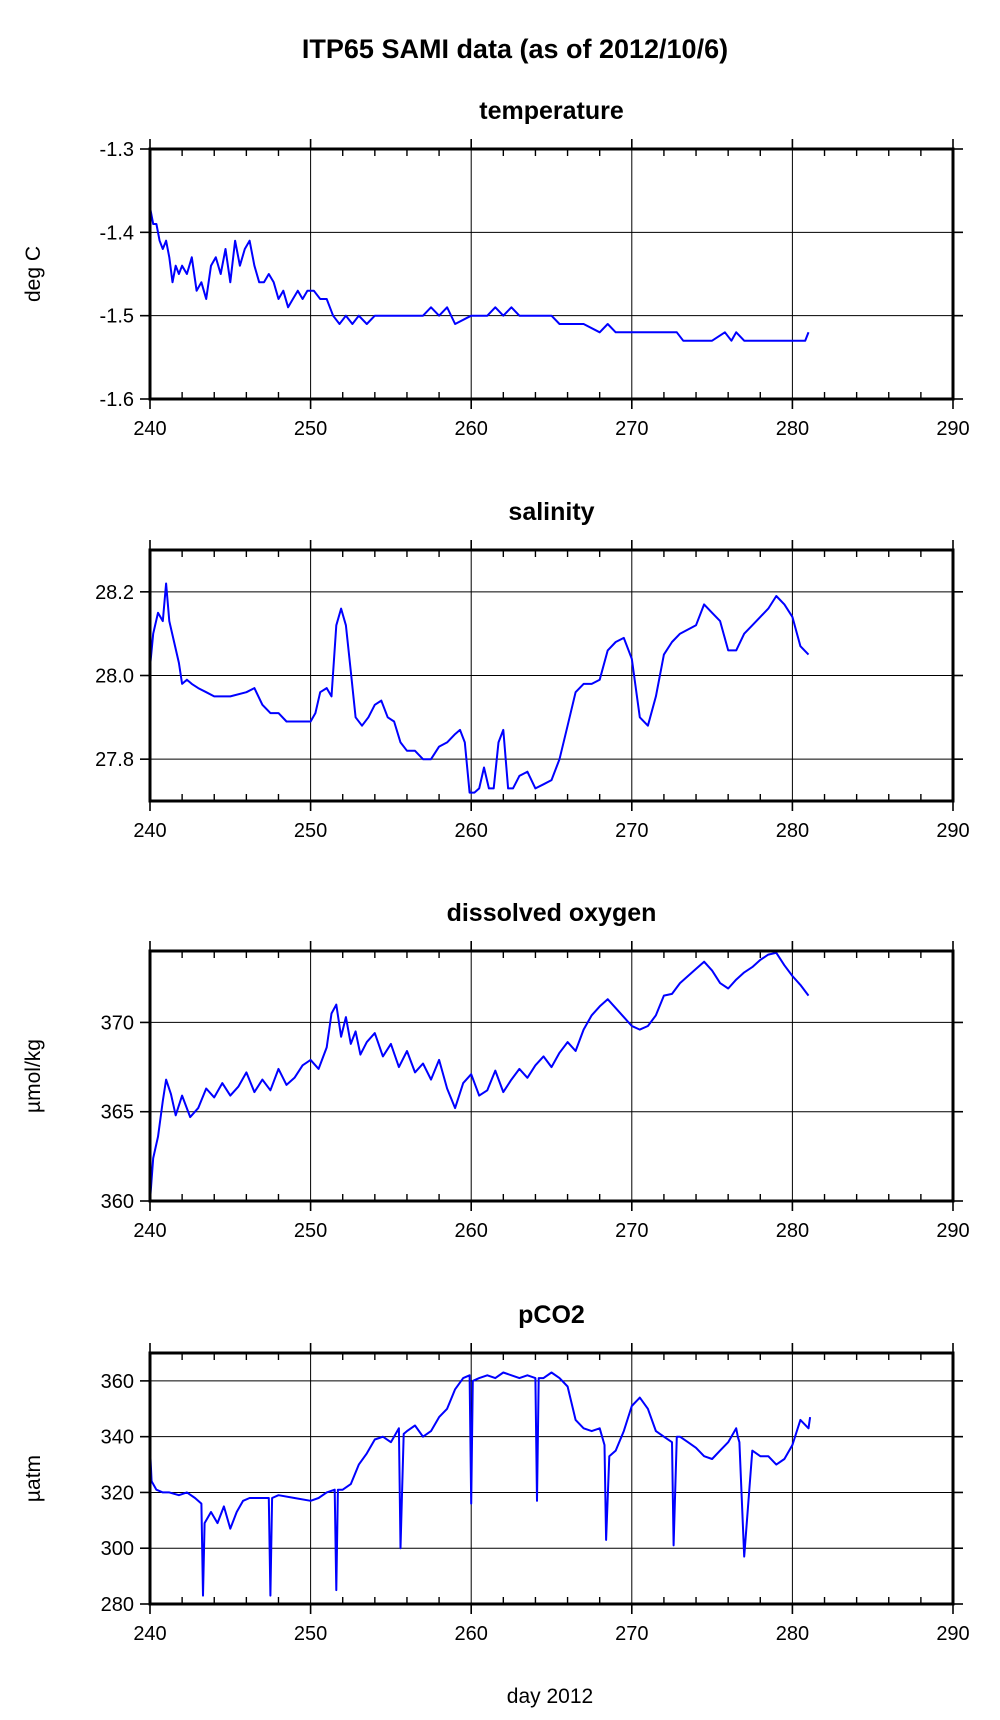 This screenshot has width=1000, height=1720. What do you see at coordinates (792, 429) in the screenshot?
I see `x-tick-label-0-4: 280` at bounding box center [792, 429].